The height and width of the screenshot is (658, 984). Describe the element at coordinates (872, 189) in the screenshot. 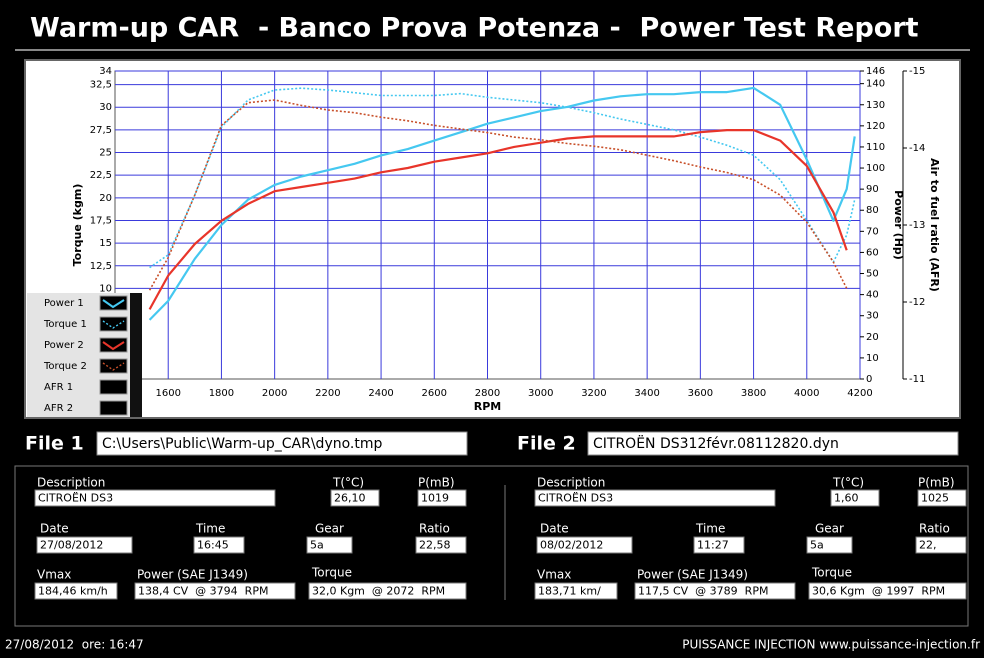

I see `y2-tick-label: 90` at that location.